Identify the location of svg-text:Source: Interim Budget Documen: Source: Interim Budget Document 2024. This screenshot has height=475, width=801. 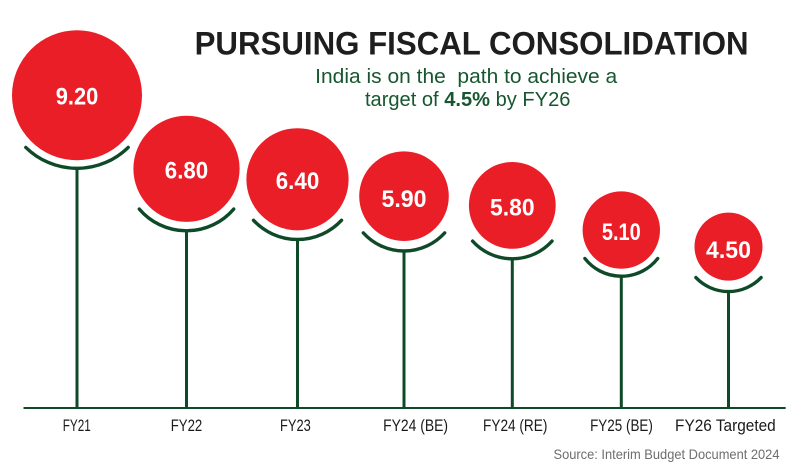
(667, 454).